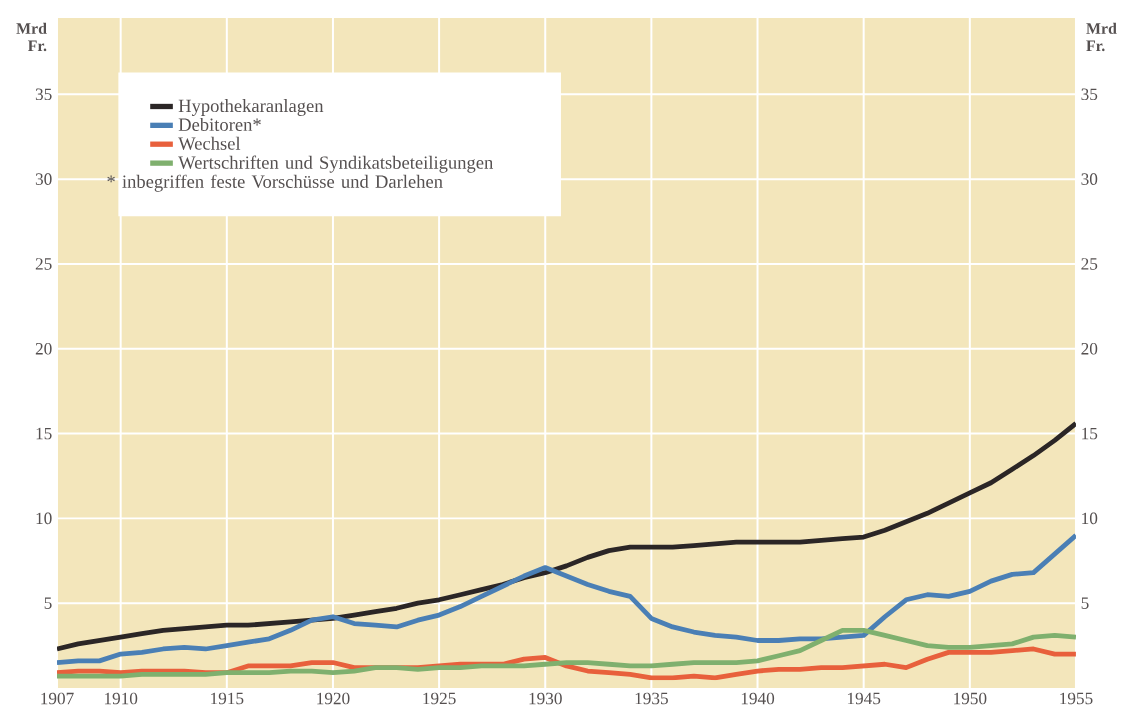  I want to click on y-tick-label: 30, so click(43, 179).